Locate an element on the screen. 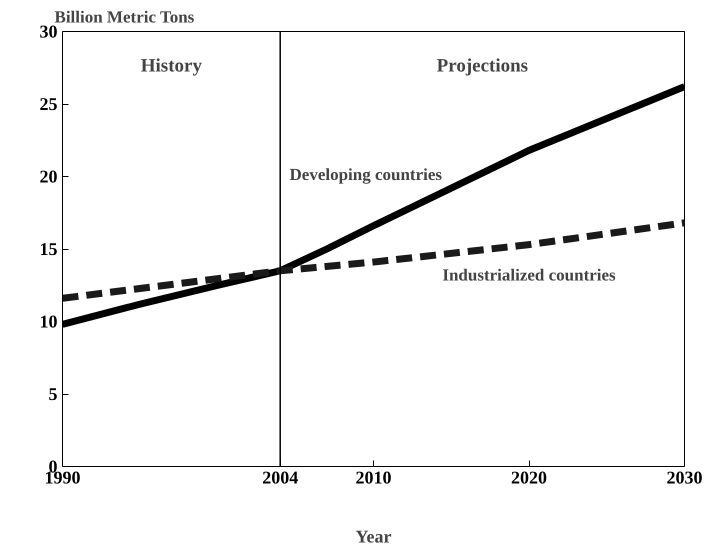 The height and width of the screenshot is (549, 720). x-tick-label: 2010 is located at coordinates (374, 478).